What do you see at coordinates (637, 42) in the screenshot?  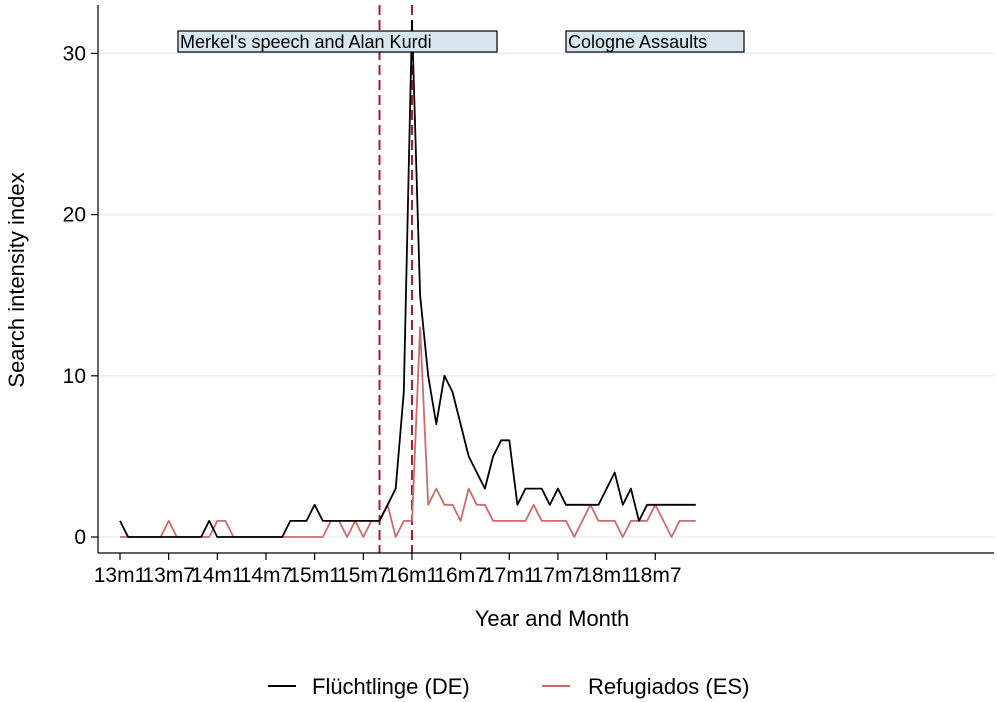 I see `annotation-label-2: Cologne Assaults` at bounding box center [637, 42].